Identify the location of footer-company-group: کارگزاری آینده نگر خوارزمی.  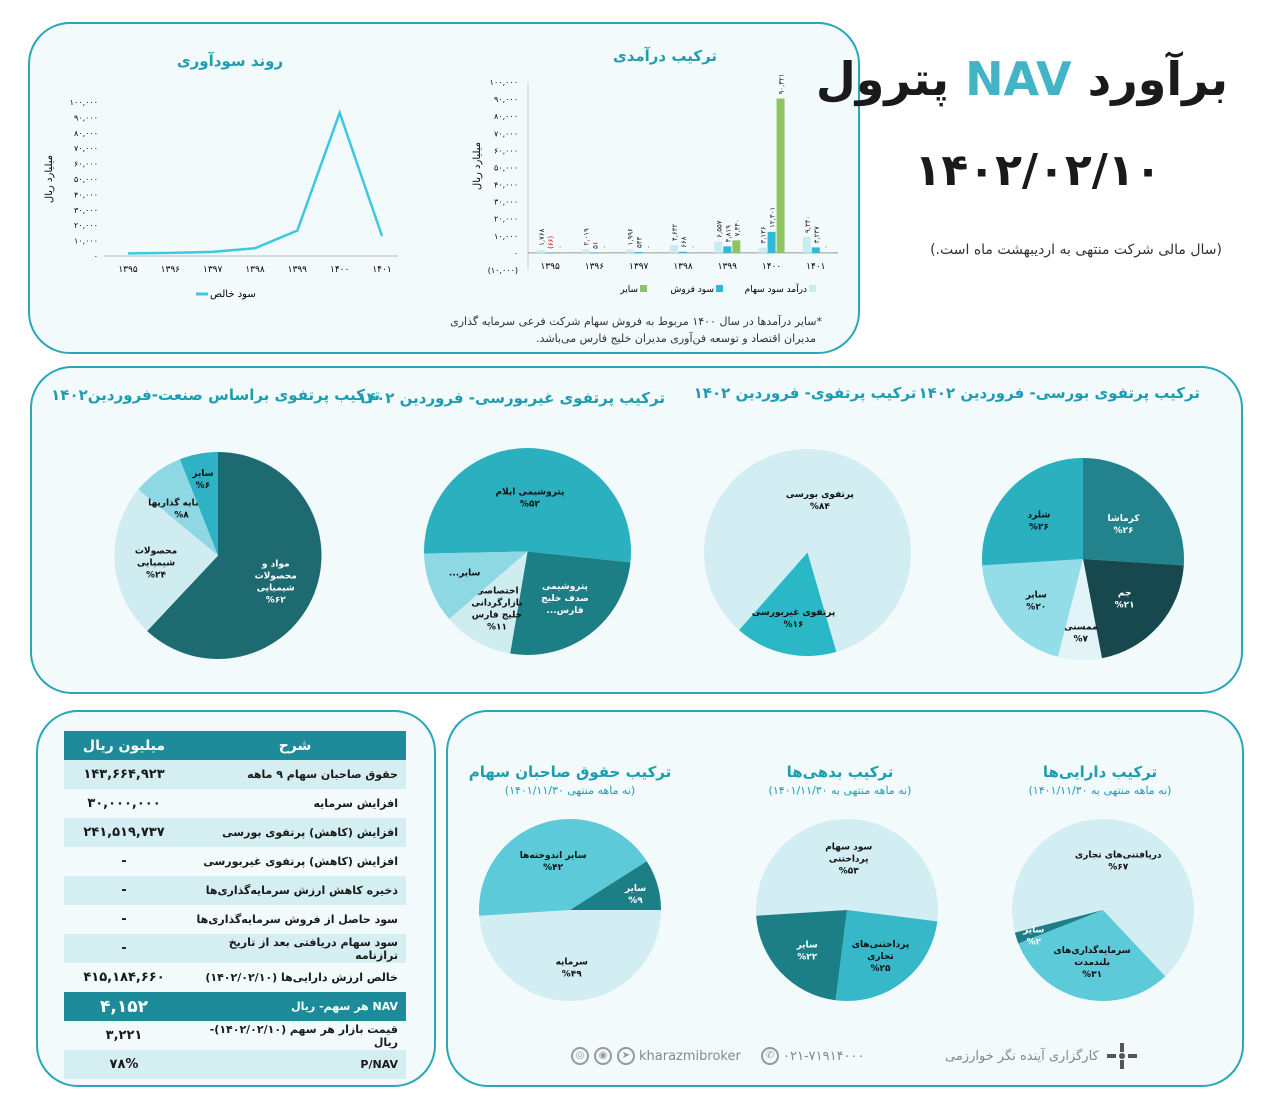
(1042, 1056).